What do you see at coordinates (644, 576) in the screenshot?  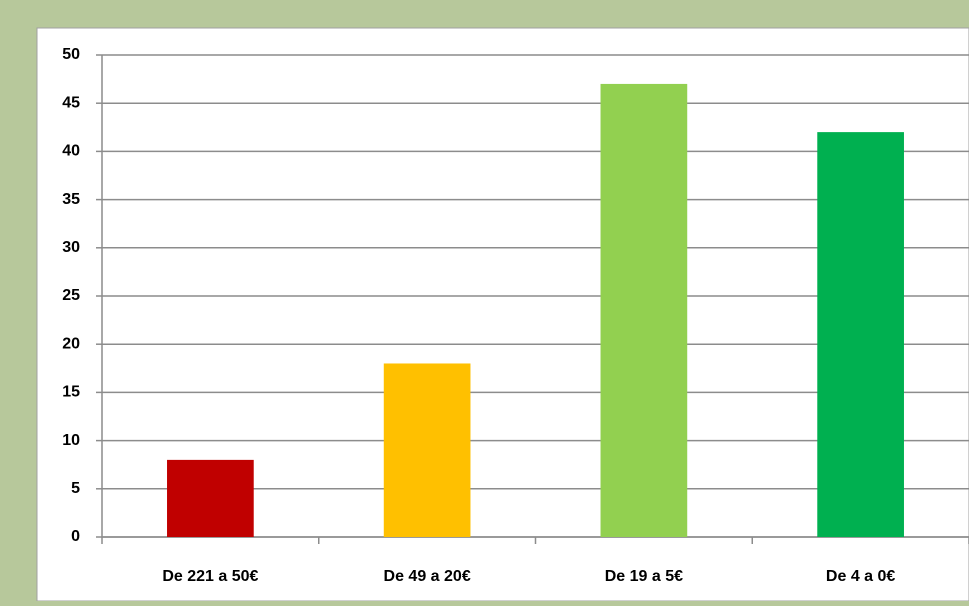 I see `x-tick-label: De 19 a 5€` at bounding box center [644, 576].